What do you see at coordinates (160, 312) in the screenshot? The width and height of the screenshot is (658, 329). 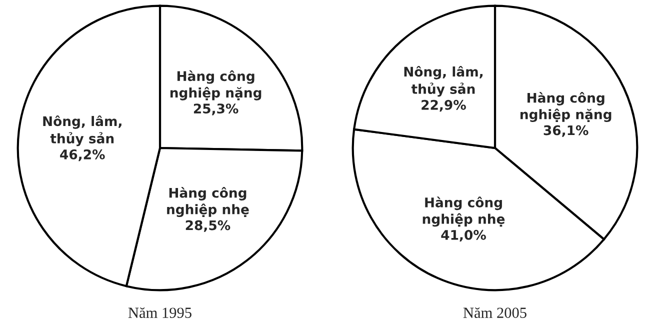 I see `text: Năm 1995` at bounding box center [160, 312].